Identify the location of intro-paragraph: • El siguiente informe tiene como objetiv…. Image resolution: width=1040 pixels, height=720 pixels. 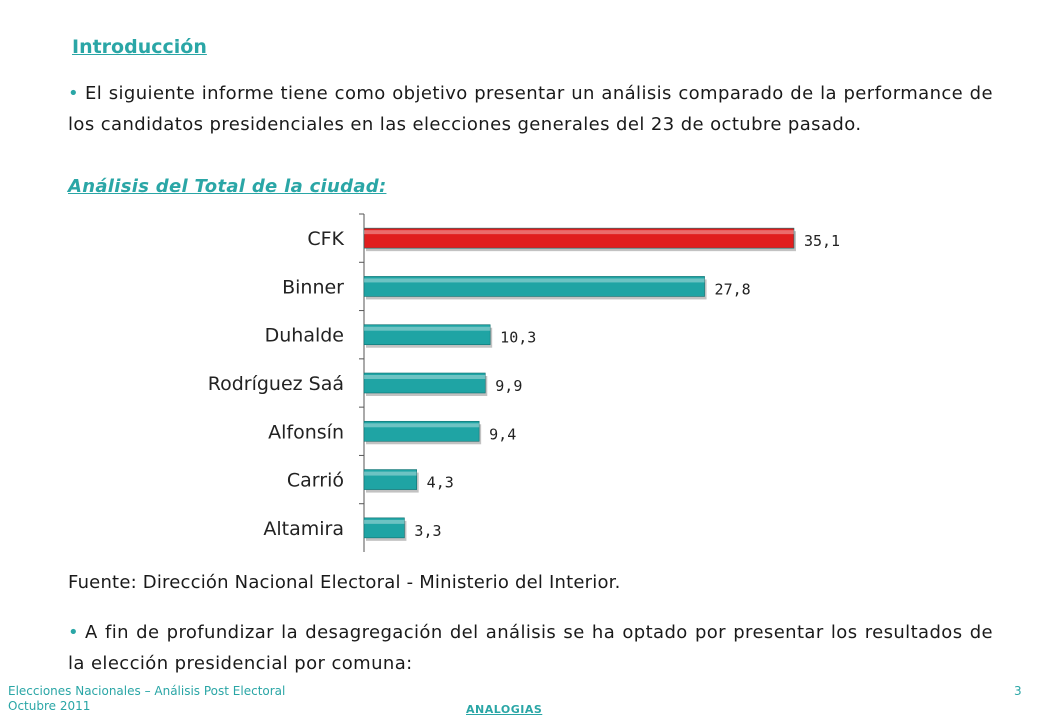
(530, 109).